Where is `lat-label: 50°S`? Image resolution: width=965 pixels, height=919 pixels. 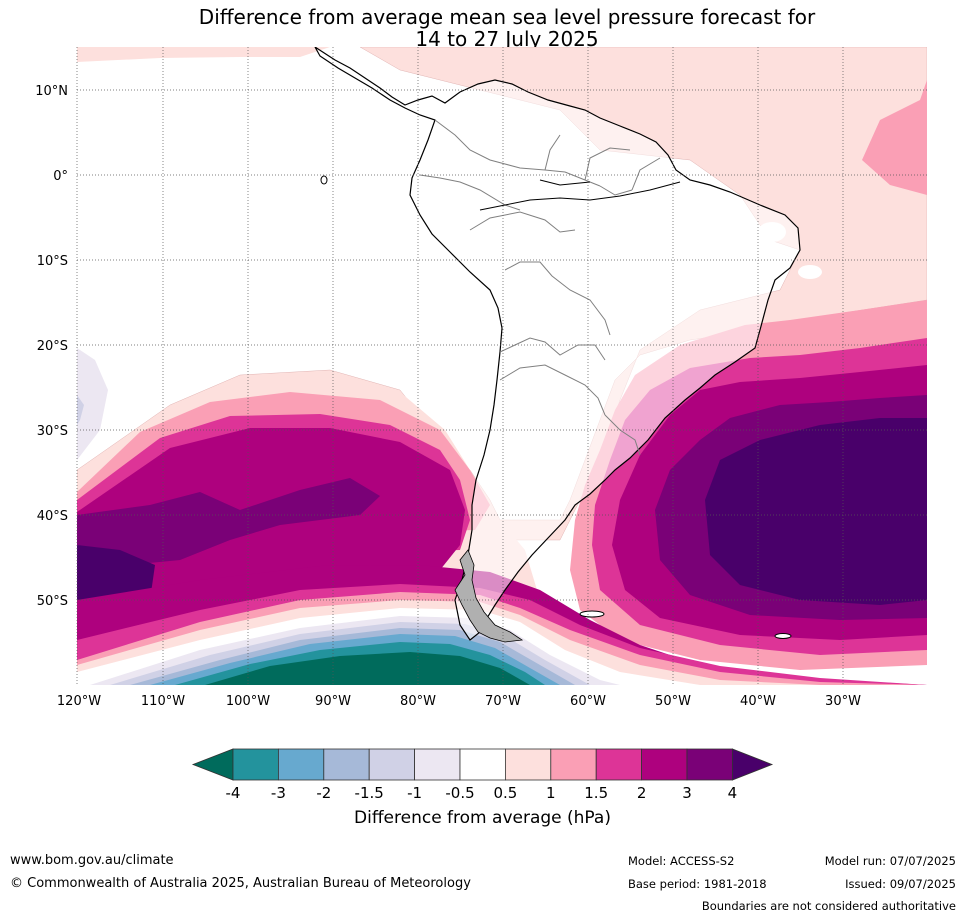 lat-label: 50°S is located at coordinates (52, 601).